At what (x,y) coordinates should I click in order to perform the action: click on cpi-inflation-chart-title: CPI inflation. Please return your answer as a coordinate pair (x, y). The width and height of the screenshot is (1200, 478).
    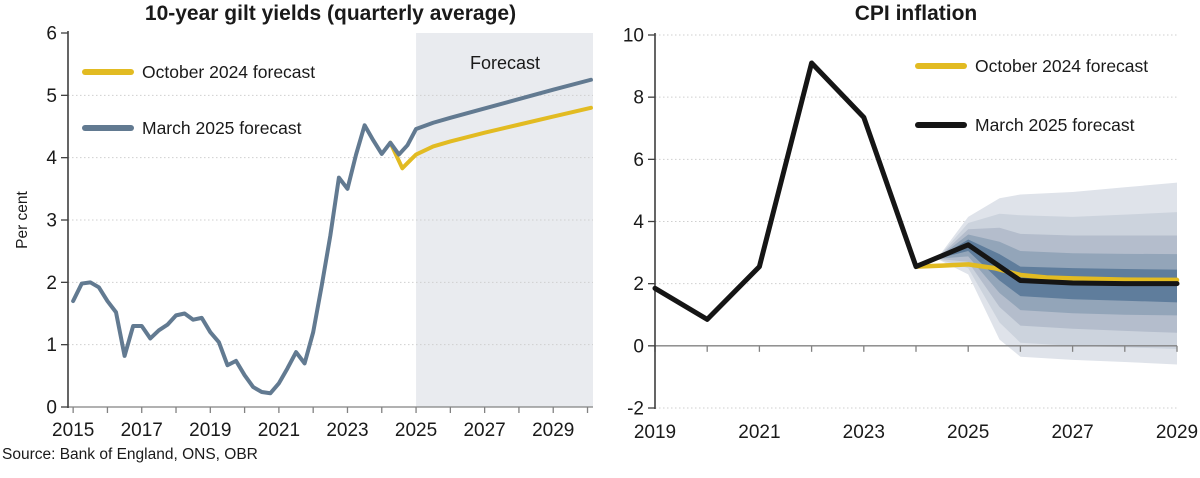
    Looking at the image, I should click on (916, 13).